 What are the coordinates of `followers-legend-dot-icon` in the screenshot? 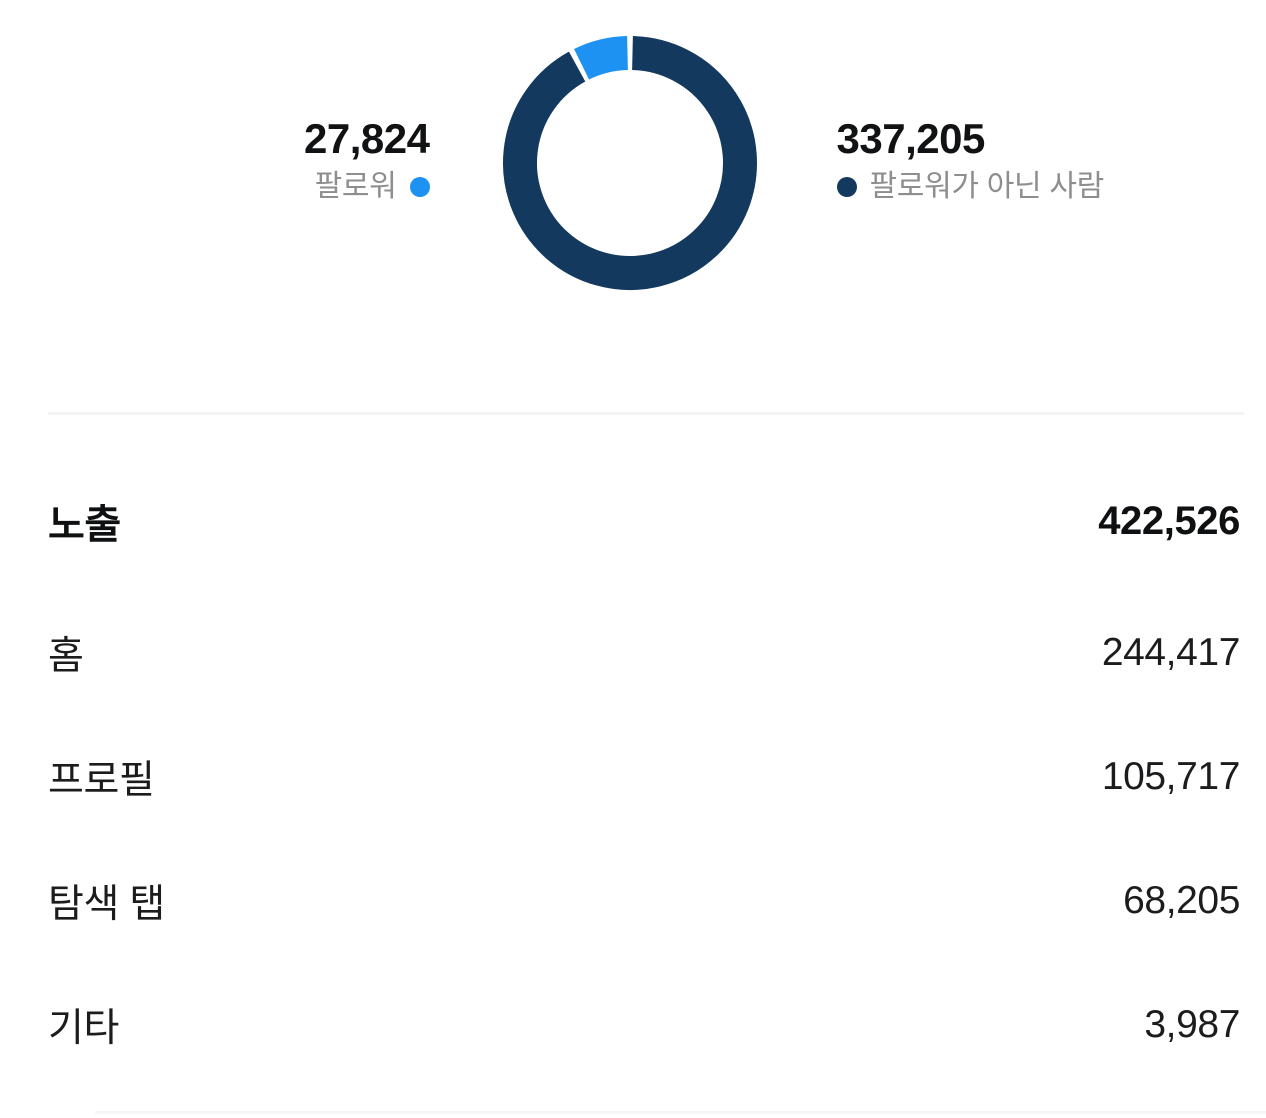 It's located at (419, 187).